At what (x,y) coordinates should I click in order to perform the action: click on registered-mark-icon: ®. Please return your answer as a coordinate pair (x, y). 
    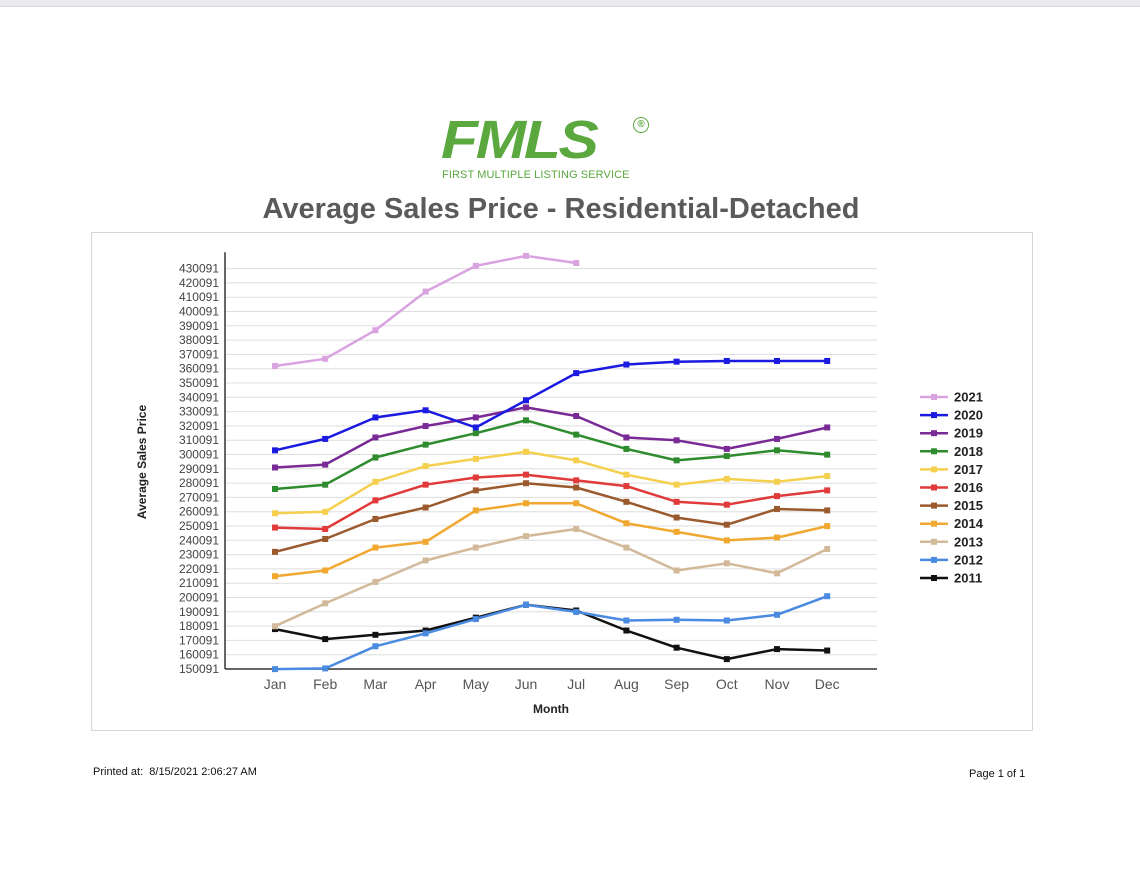
    Looking at the image, I should click on (641, 125).